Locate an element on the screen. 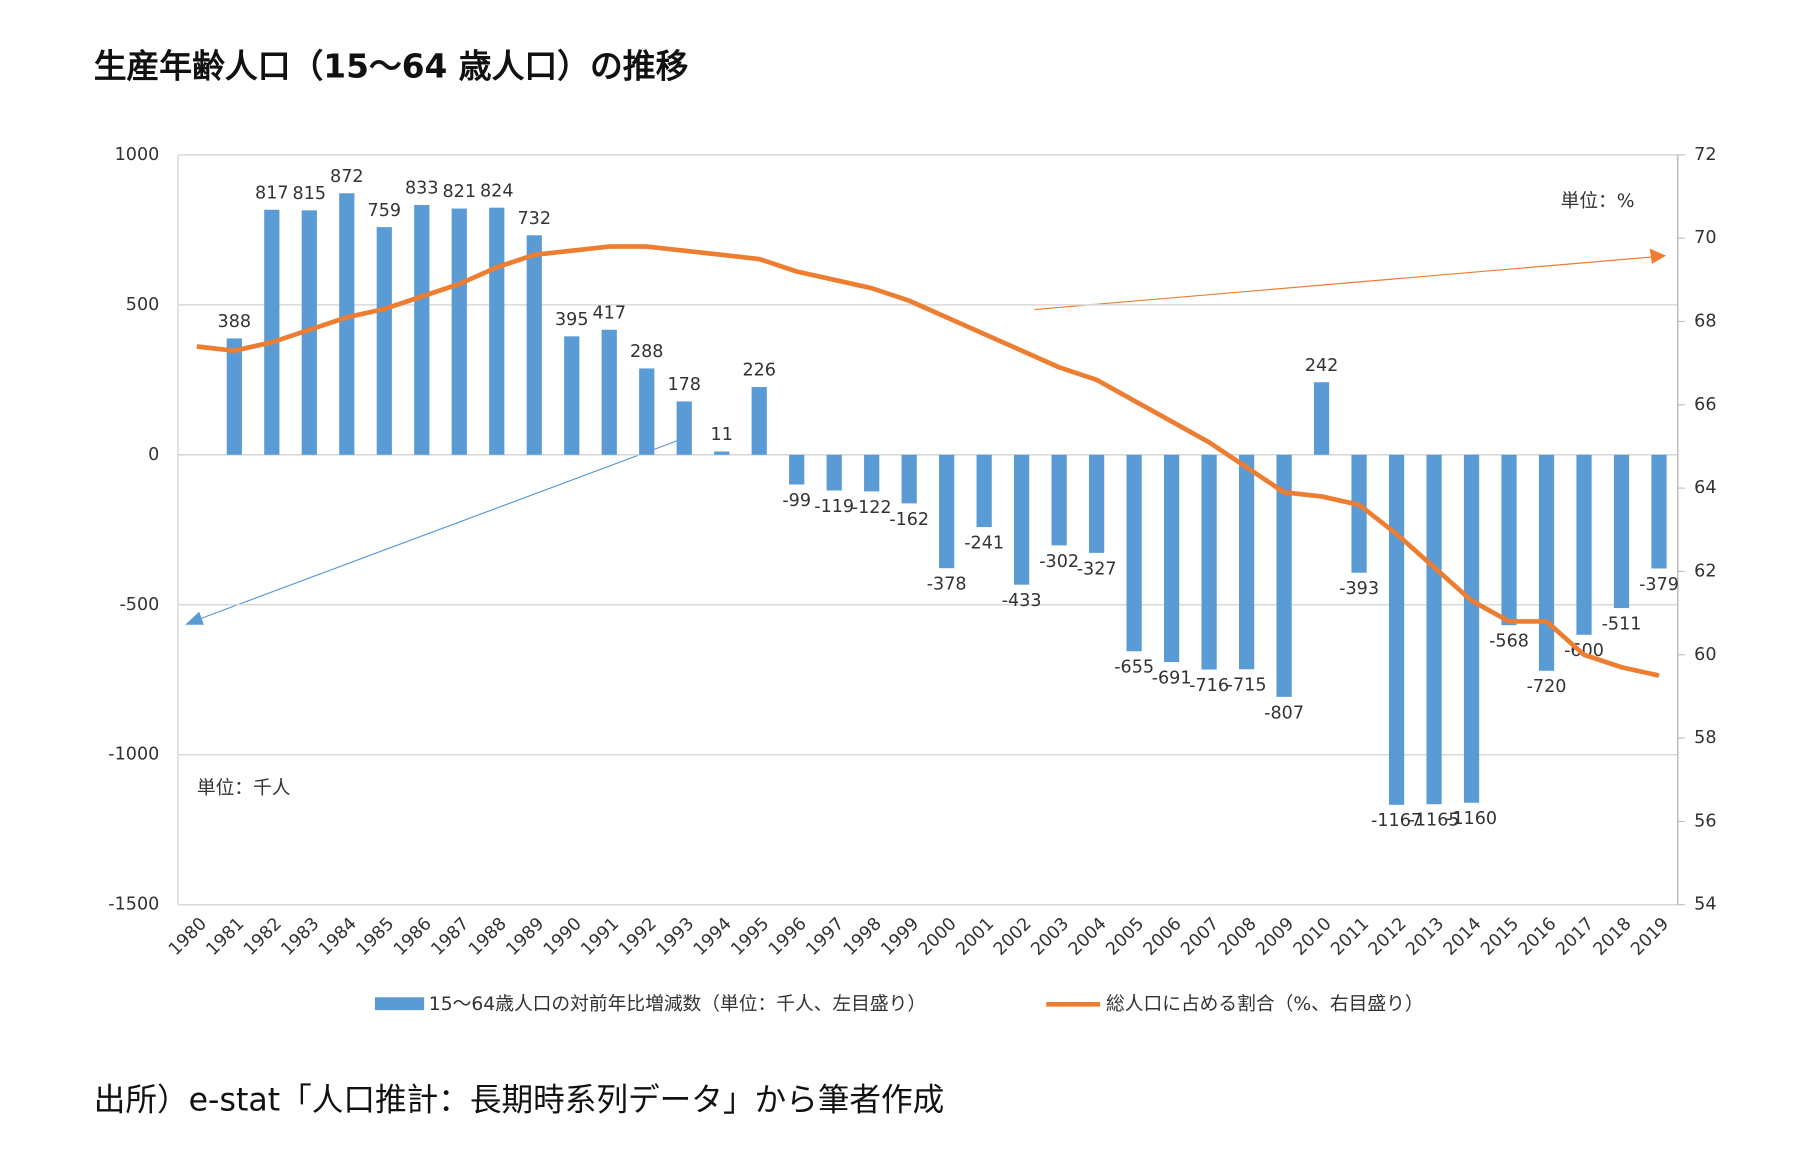 The height and width of the screenshot is (1158, 1816). y2-tick-label: 68 is located at coordinates (1705, 322).